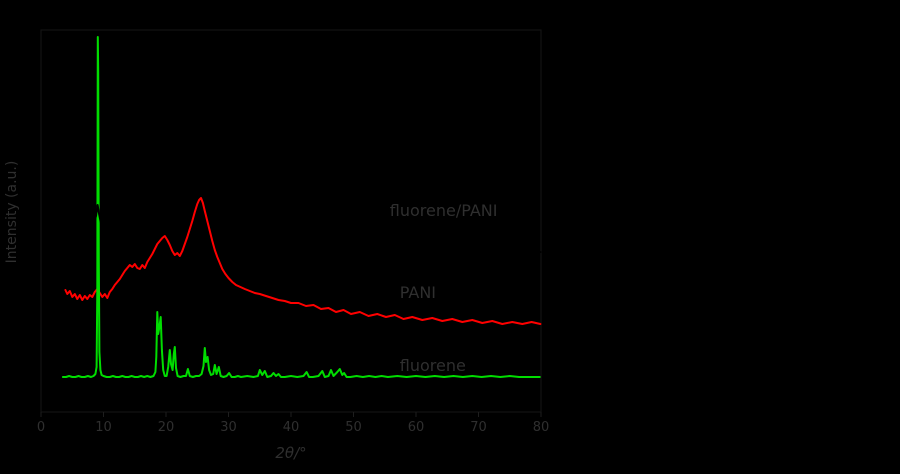 The height and width of the screenshot is (474, 900). What do you see at coordinates (478, 427) in the screenshot?
I see `x-axis-tick-label: 70` at bounding box center [478, 427].